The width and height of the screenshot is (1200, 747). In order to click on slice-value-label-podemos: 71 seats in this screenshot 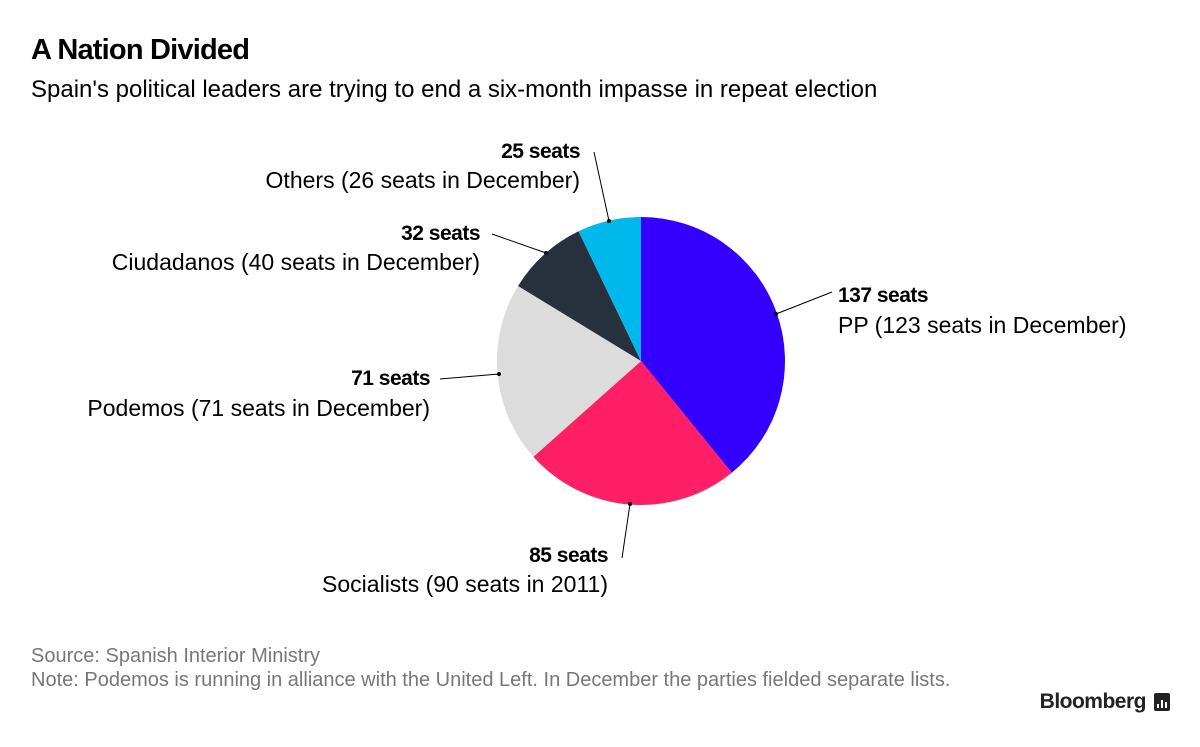, I will do `click(390, 378)`.